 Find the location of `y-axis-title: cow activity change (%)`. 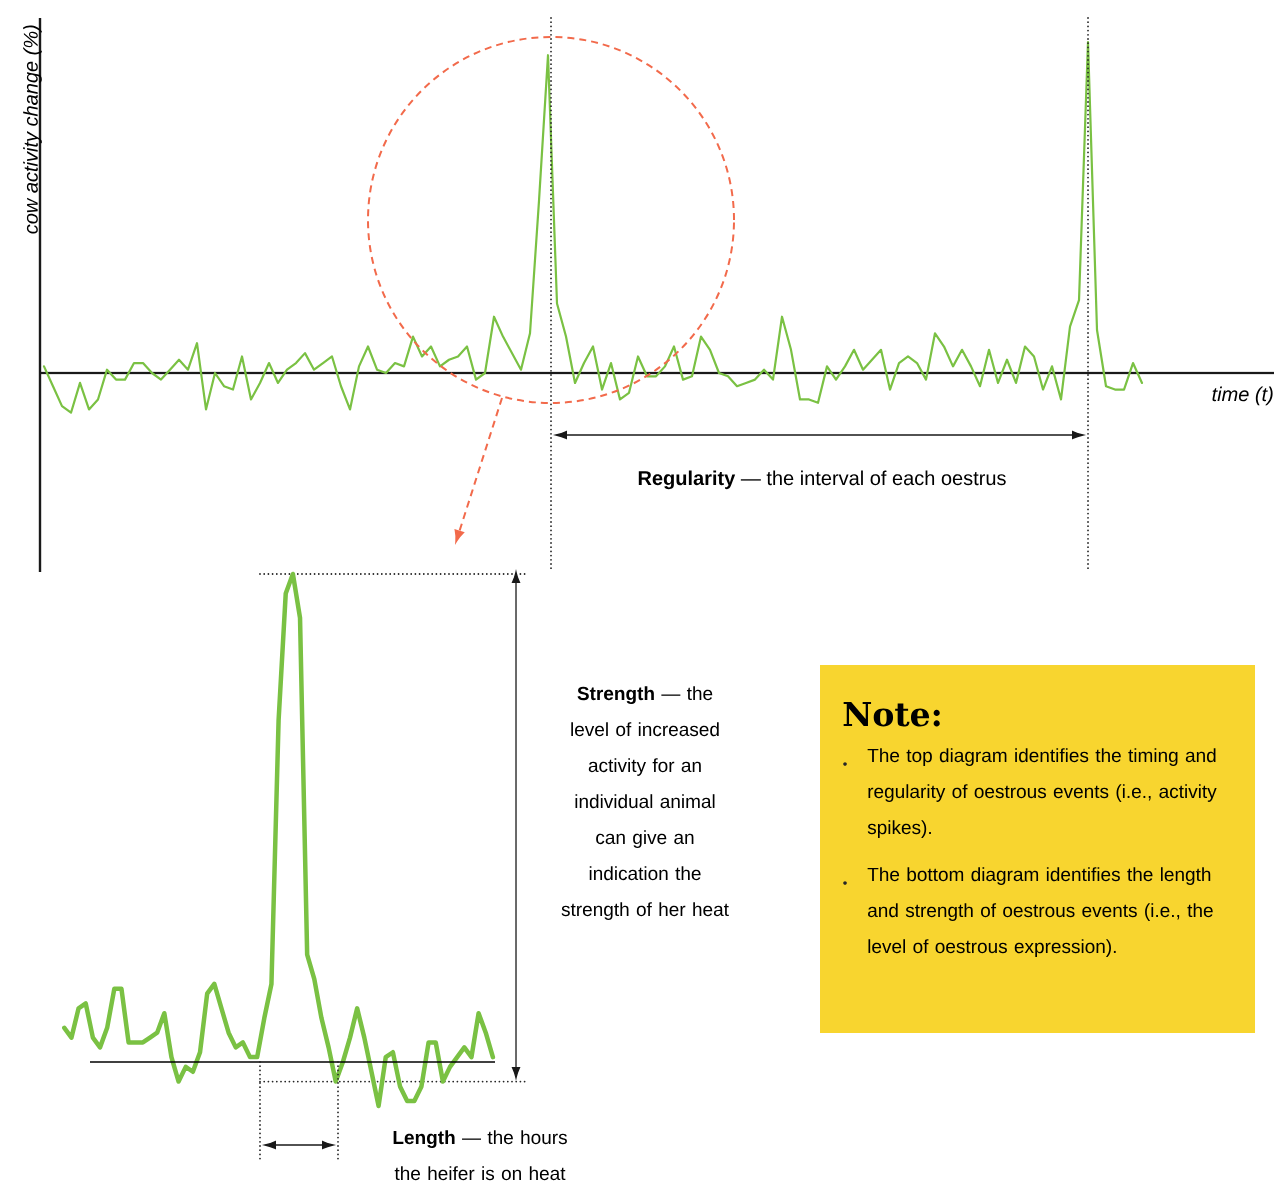

y-axis-title: cow activity change (%) is located at coordinates (32, 129).